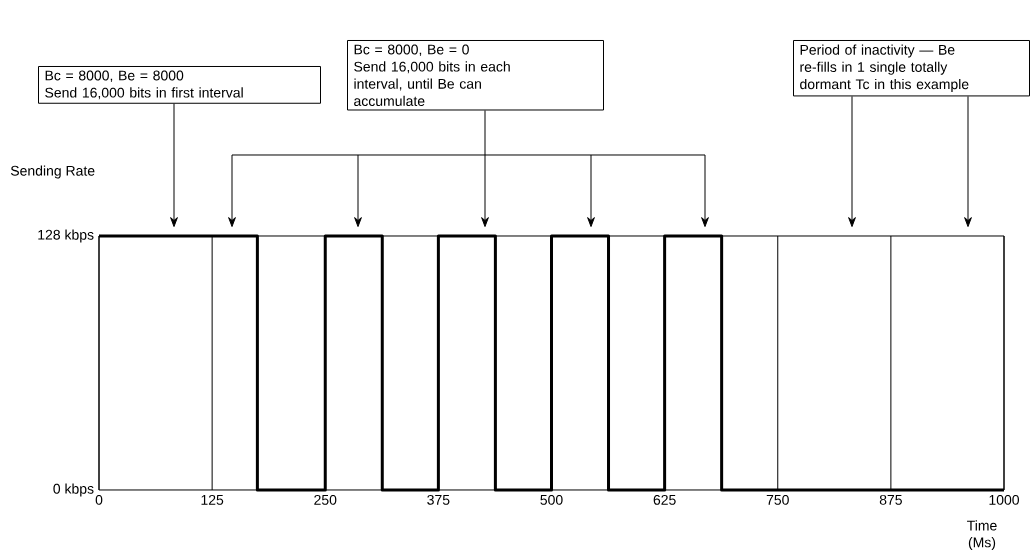  I want to click on x-tick-label: 500, so click(551, 499).